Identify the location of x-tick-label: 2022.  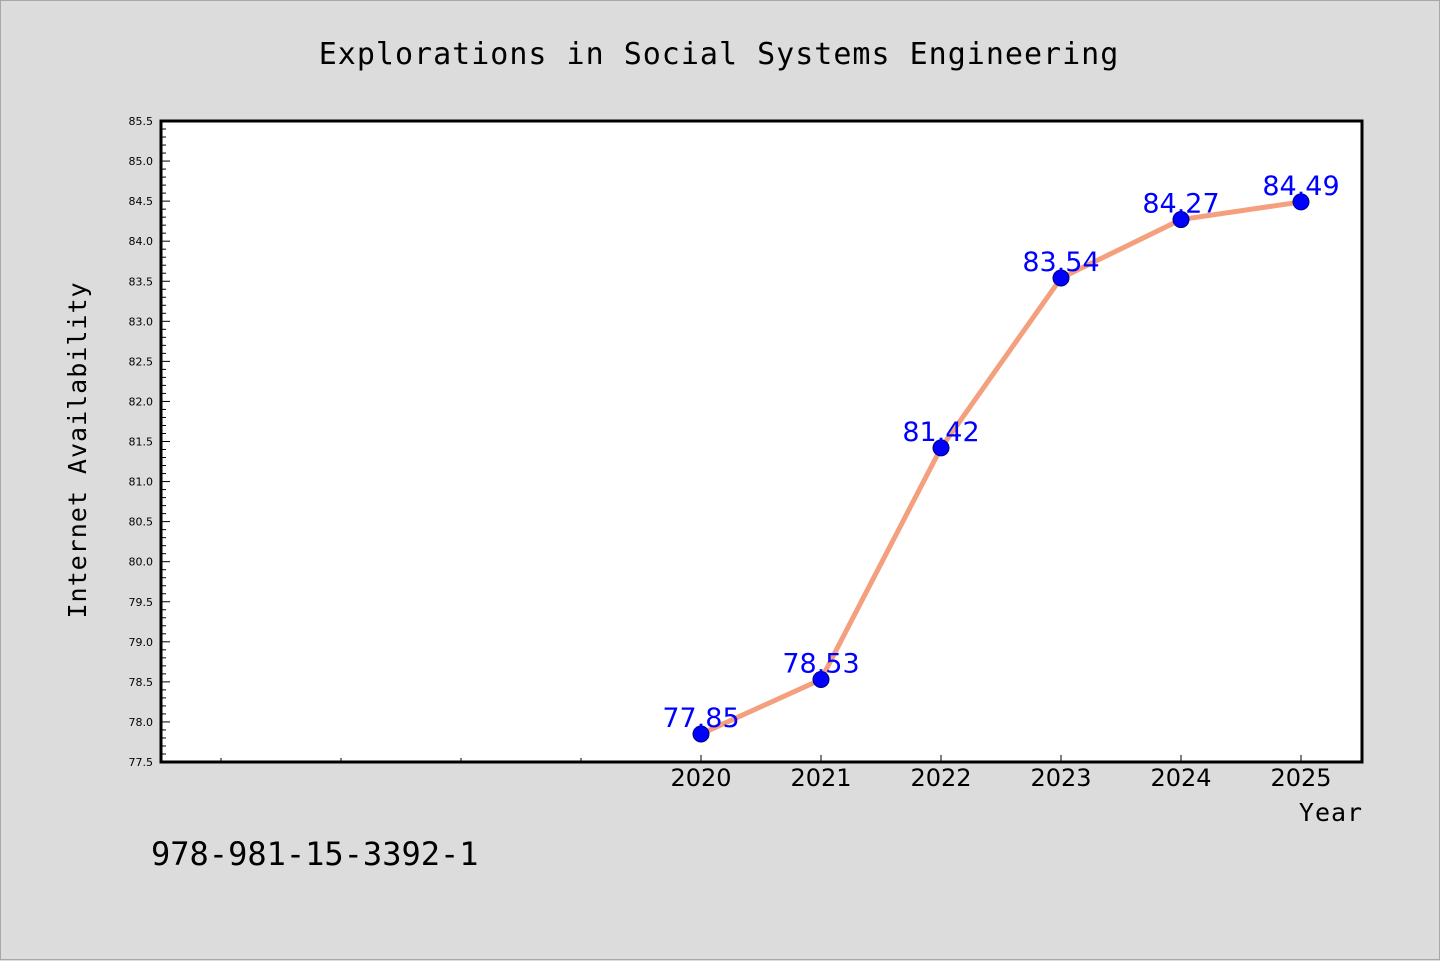
(940, 778).